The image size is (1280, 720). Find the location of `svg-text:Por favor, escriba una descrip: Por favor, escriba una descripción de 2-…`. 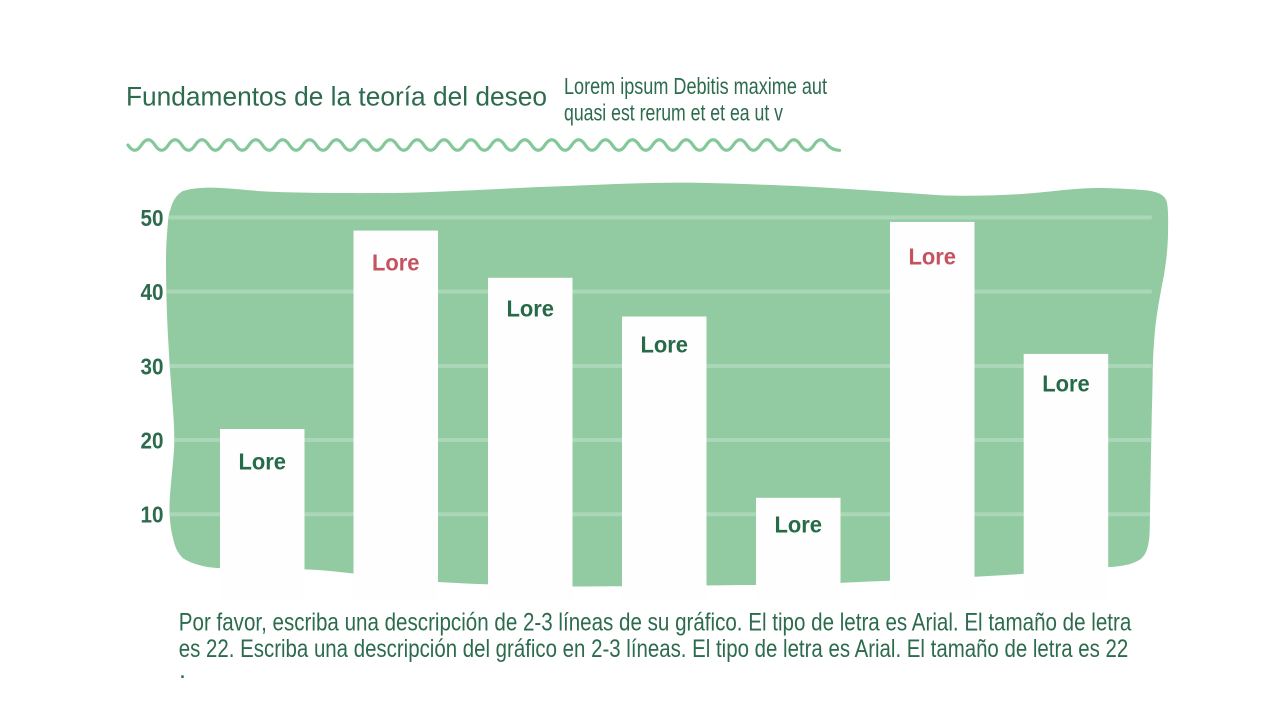

svg-text:Por favor, escriba una descrip: Por favor, escriba una descripción de 2-… is located at coordinates (655, 623).